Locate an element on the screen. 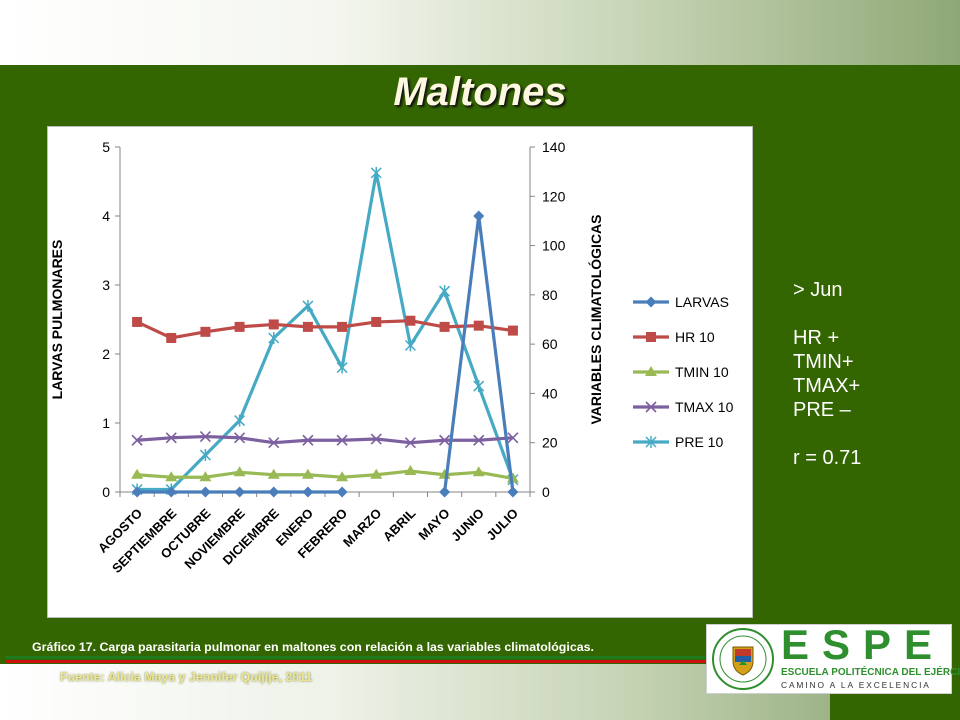  legend-label: HR 10 is located at coordinates (695, 337).